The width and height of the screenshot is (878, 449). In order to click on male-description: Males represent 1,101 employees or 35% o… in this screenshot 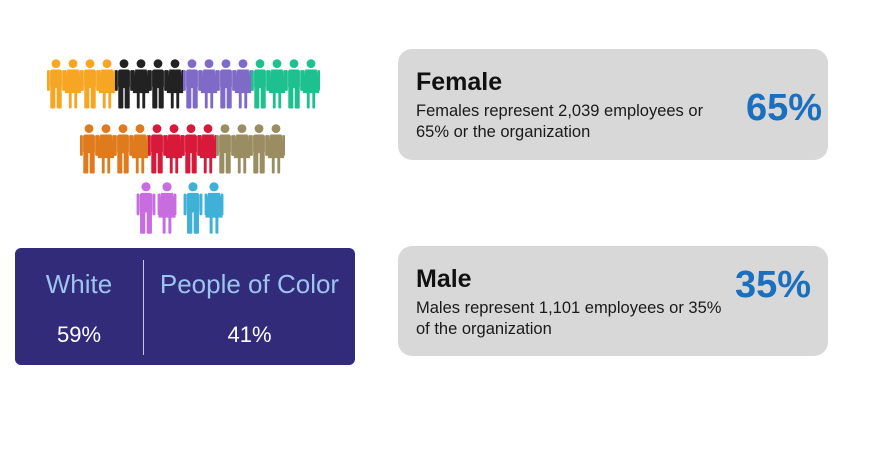, I will do `click(569, 318)`.